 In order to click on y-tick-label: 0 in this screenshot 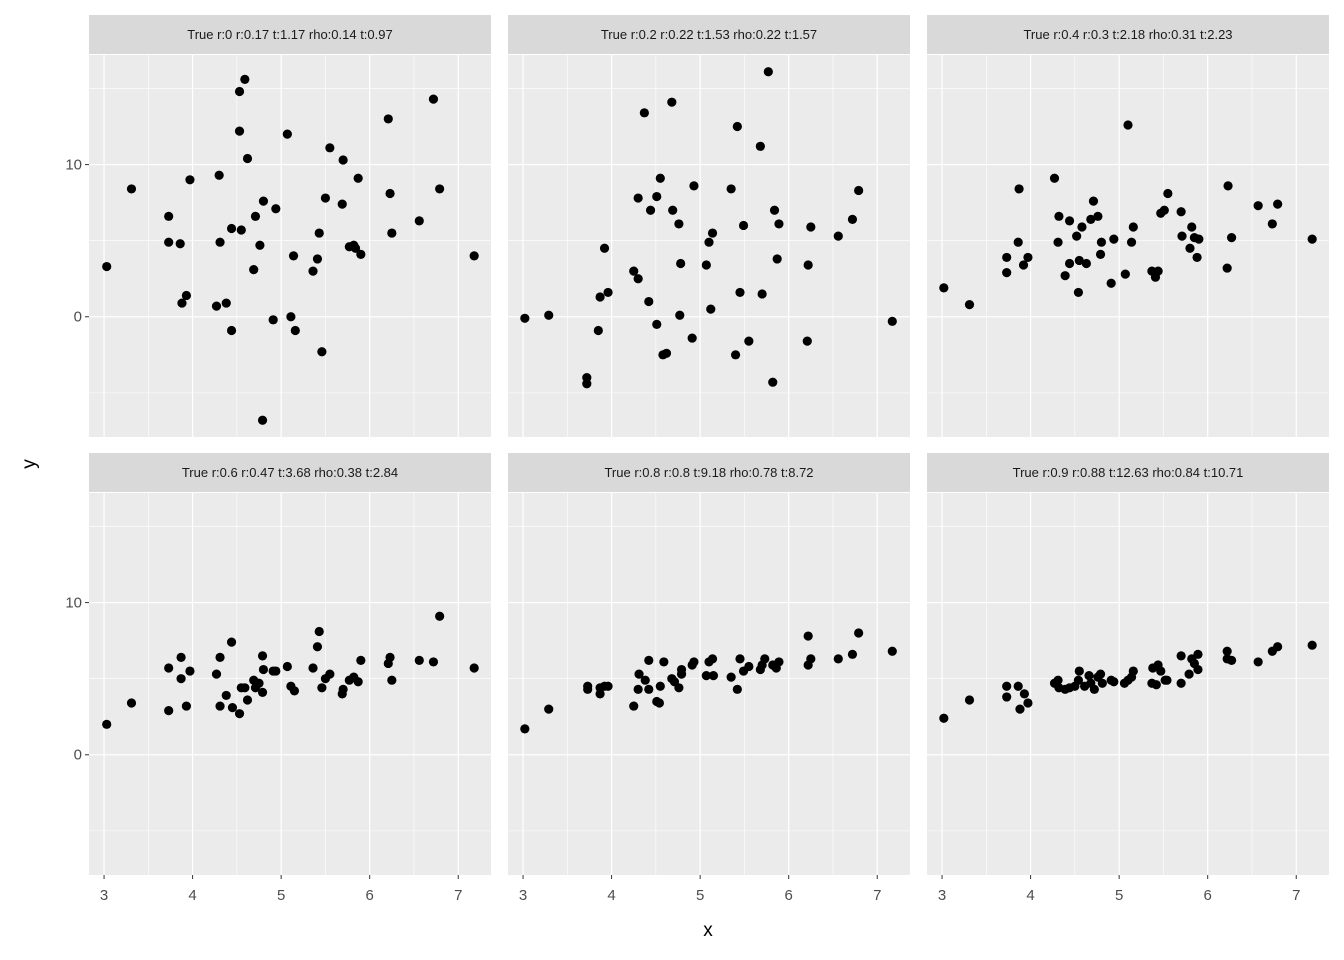, I will do `click(78, 317)`.